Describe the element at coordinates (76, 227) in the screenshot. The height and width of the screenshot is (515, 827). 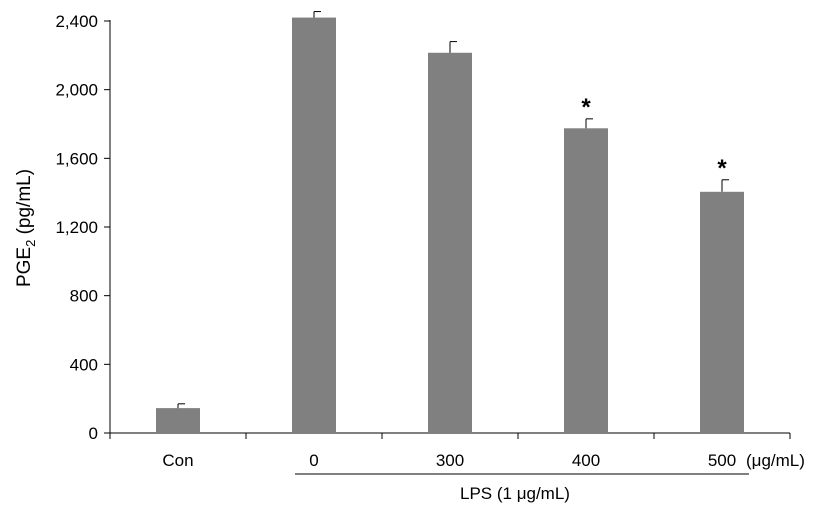
I see `y-tick-label: 1,200` at that location.